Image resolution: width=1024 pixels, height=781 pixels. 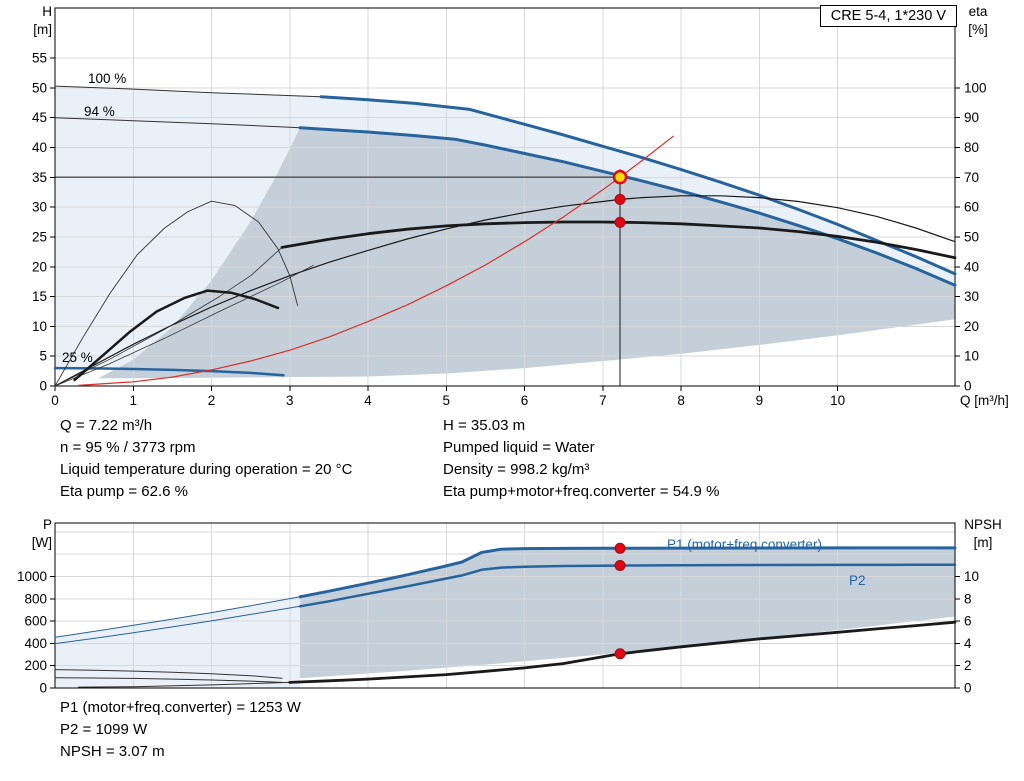 I want to click on ytick-label: 600, so click(x=35, y=621).